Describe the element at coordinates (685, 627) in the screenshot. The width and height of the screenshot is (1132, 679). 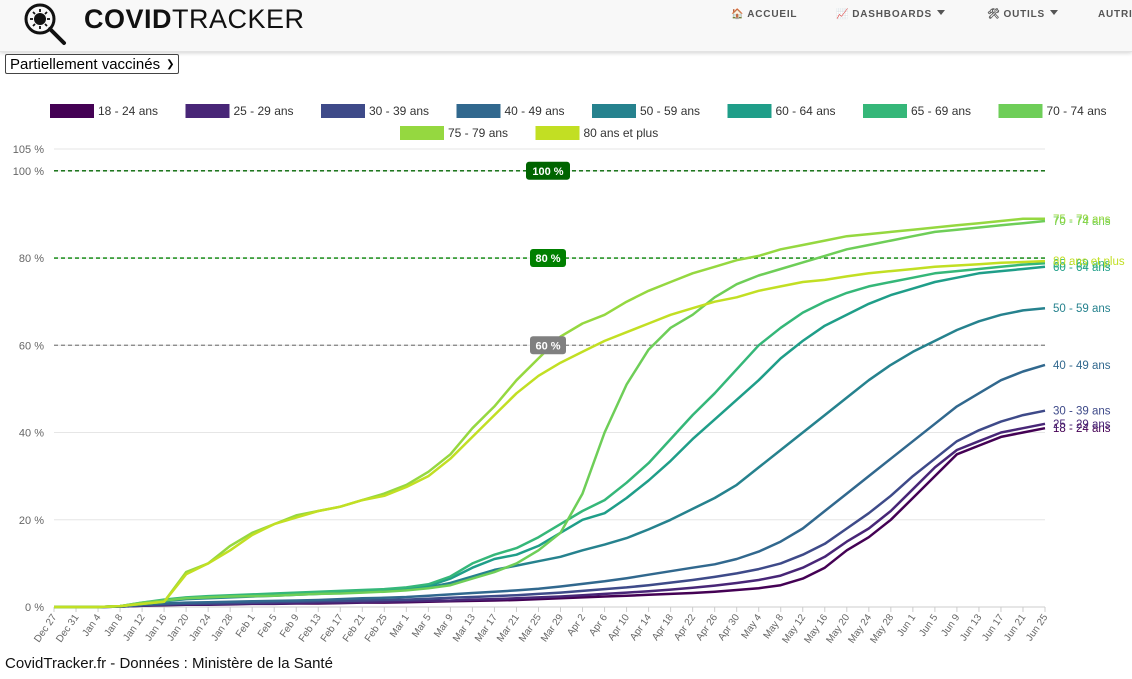
I see `x-tick-label: Apr 22` at that location.